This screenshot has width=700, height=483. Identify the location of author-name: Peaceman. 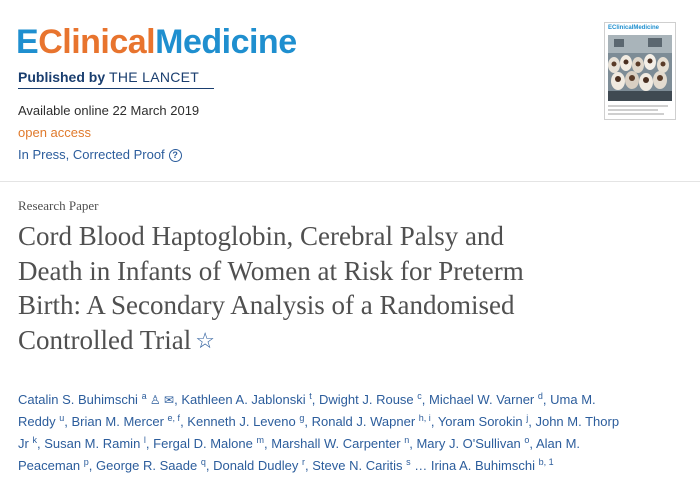
(49, 465).